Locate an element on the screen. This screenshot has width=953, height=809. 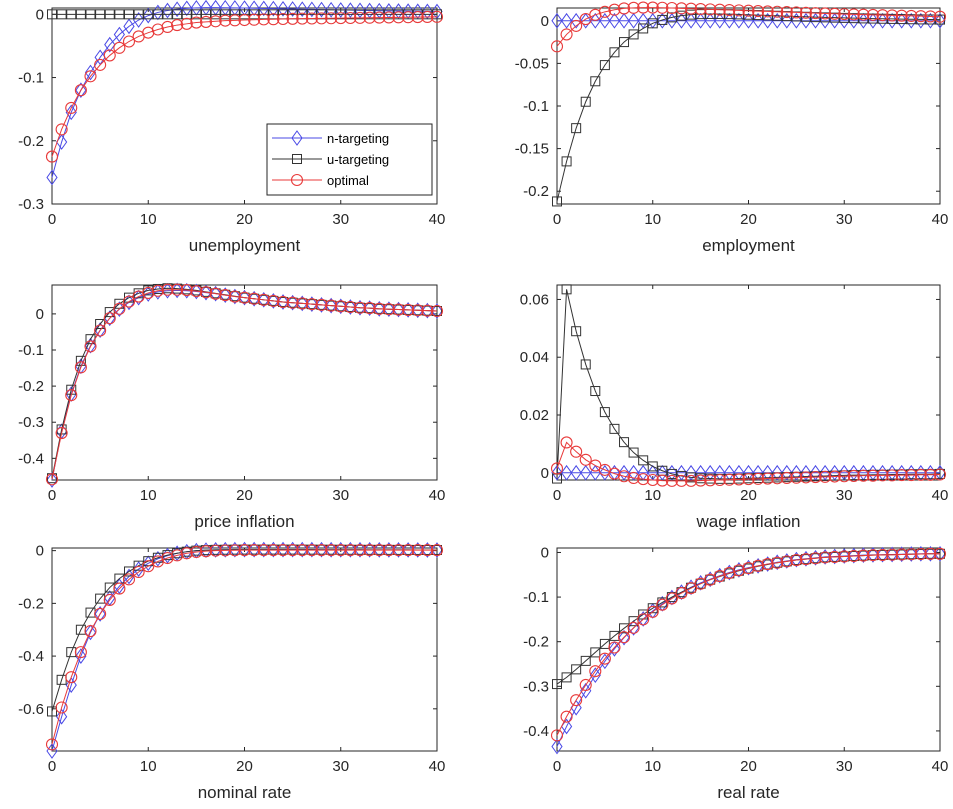
series-optimal is located at coordinates (748, 27).